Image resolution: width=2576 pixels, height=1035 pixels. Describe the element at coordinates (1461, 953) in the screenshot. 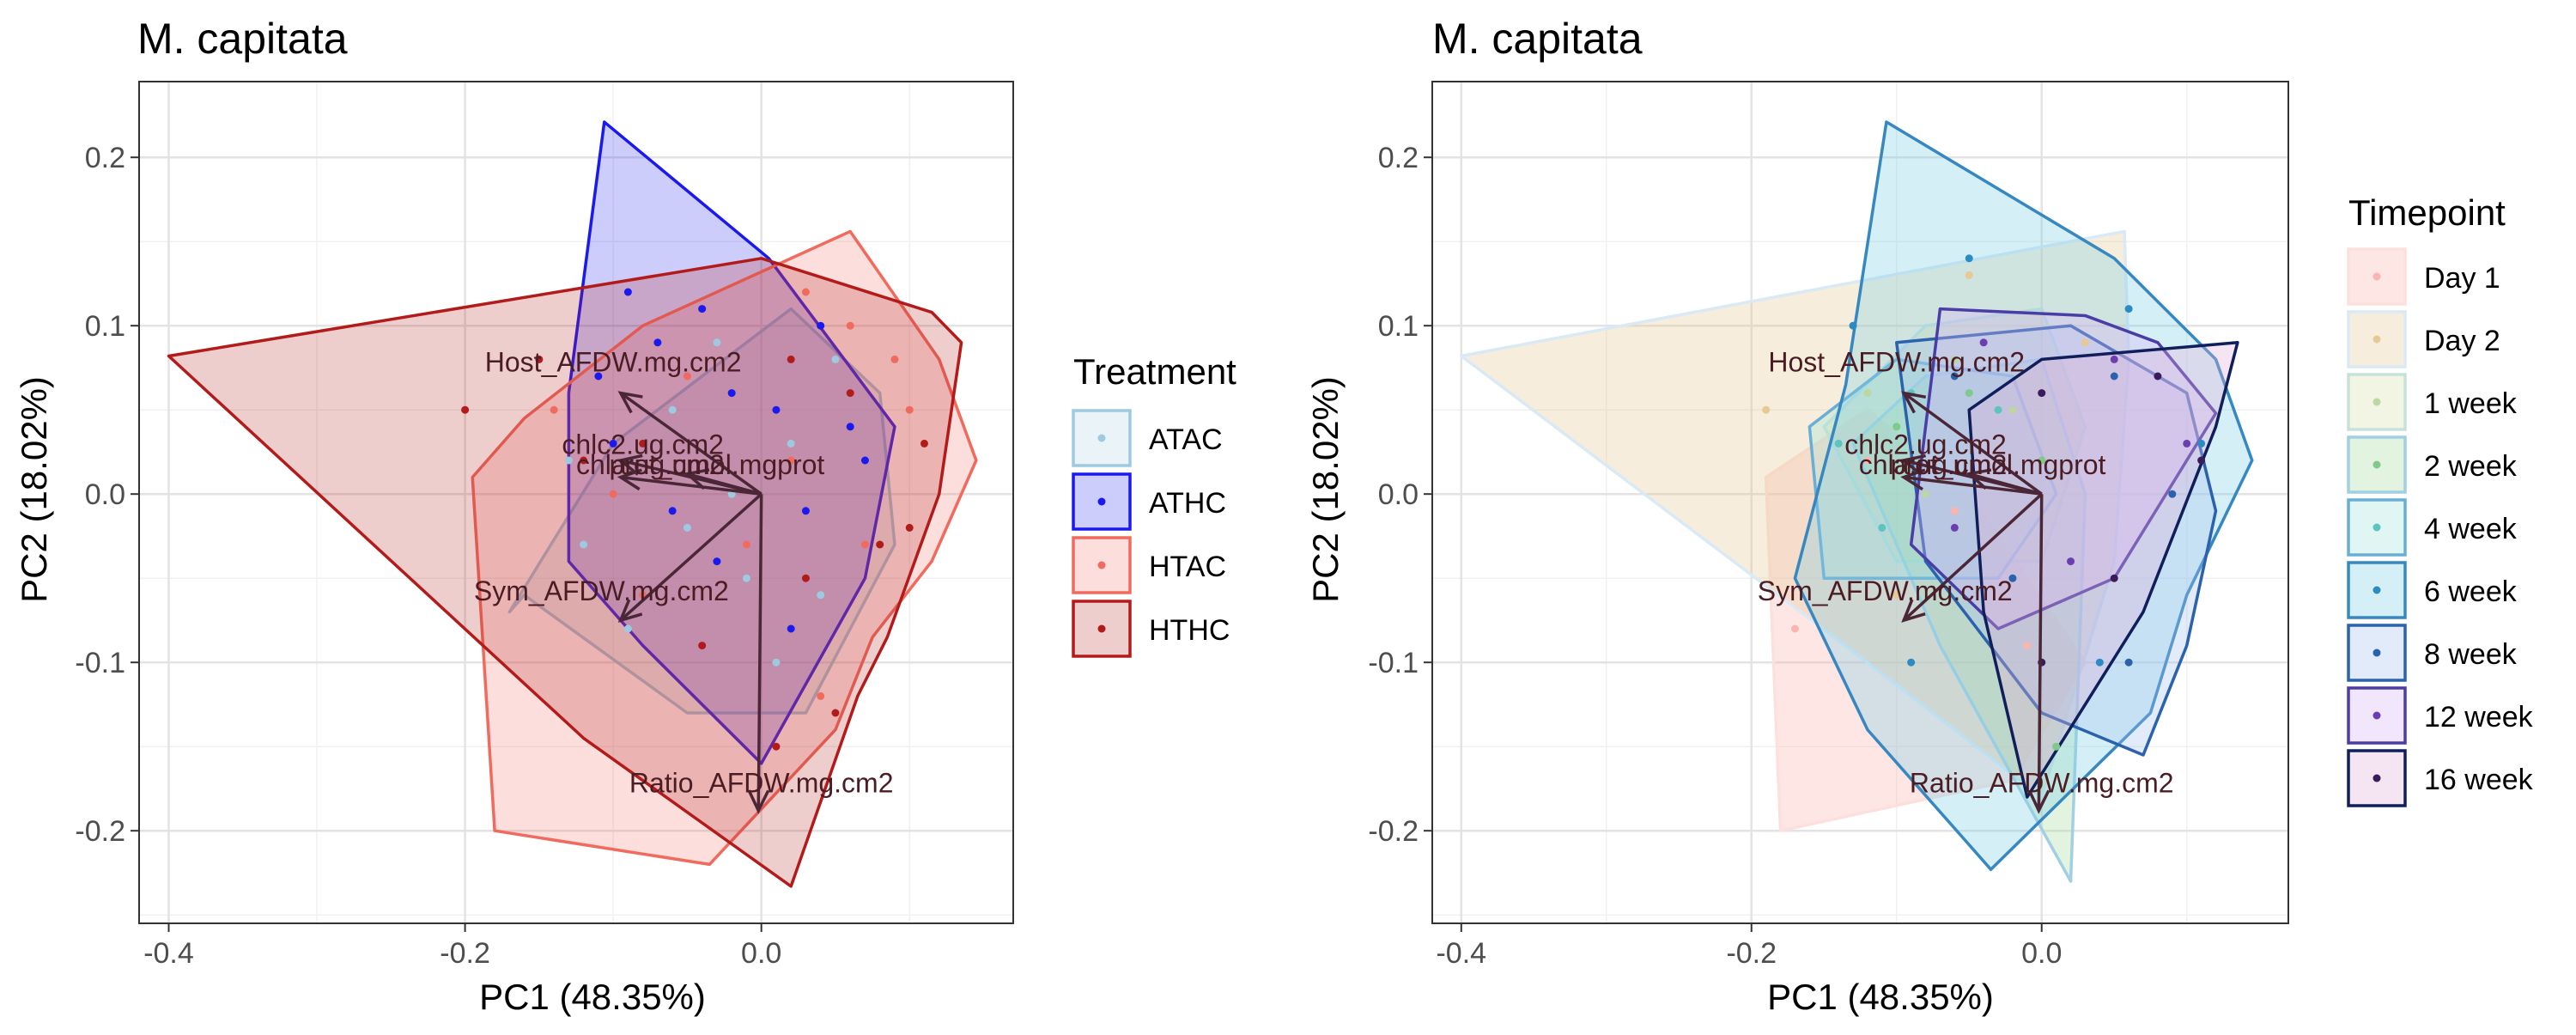

I see `x-tick-label: -0.4` at that location.